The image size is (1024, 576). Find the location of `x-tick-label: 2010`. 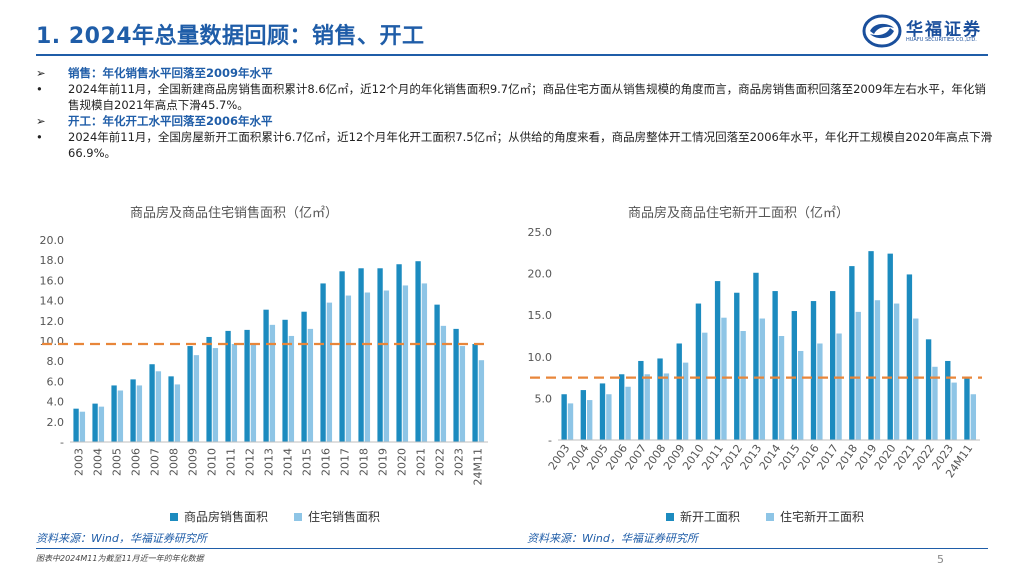

x-tick-label: 2010 is located at coordinates (212, 462).